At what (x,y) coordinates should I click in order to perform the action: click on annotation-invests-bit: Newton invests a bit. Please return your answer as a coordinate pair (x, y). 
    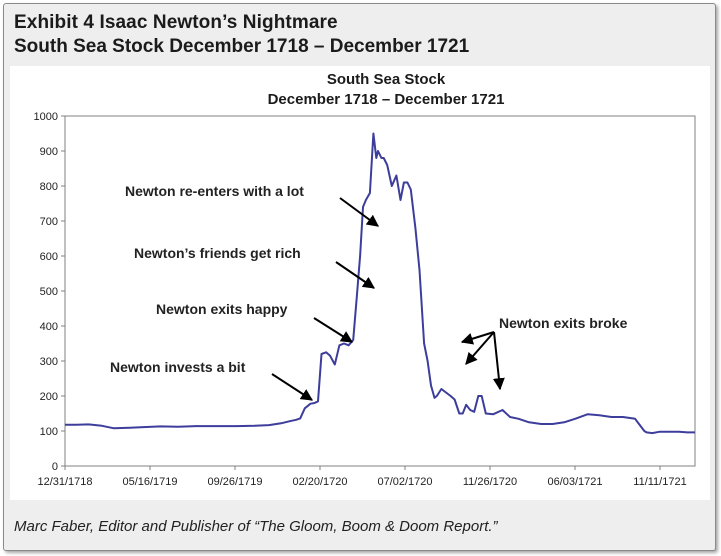
    Looking at the image, I should click on (178, 367).